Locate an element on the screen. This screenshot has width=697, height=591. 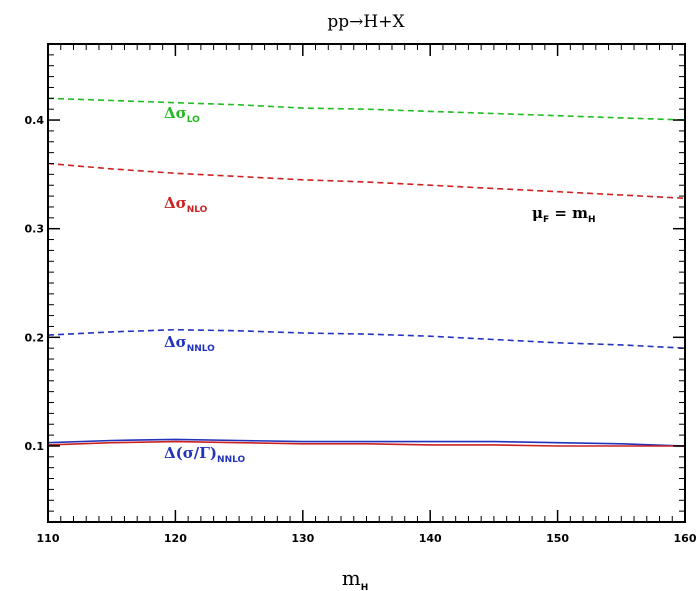
y-tick-label: 0.1 is located at coordinates (35, 446).